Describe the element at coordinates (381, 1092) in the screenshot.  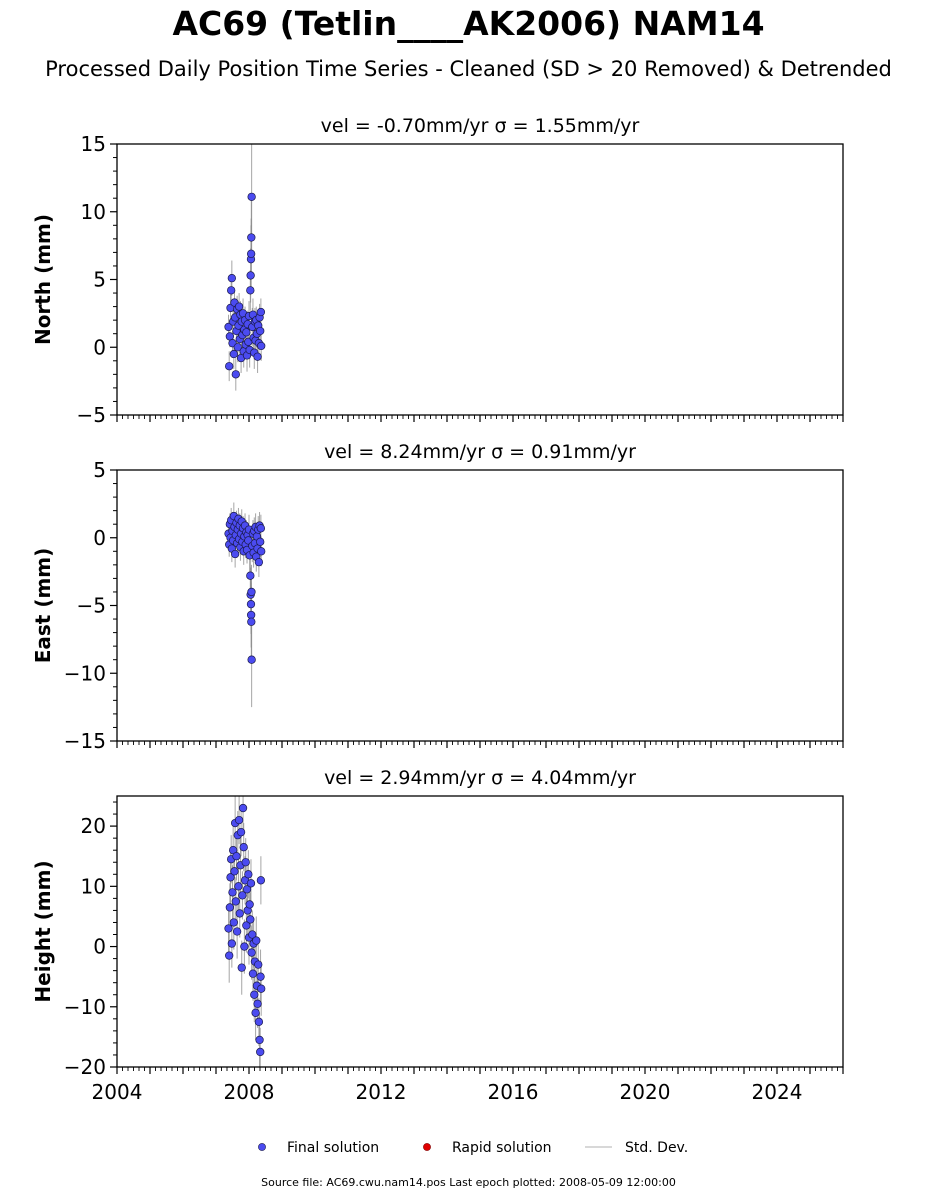
I see `x-tick-label: 2012` at that location.